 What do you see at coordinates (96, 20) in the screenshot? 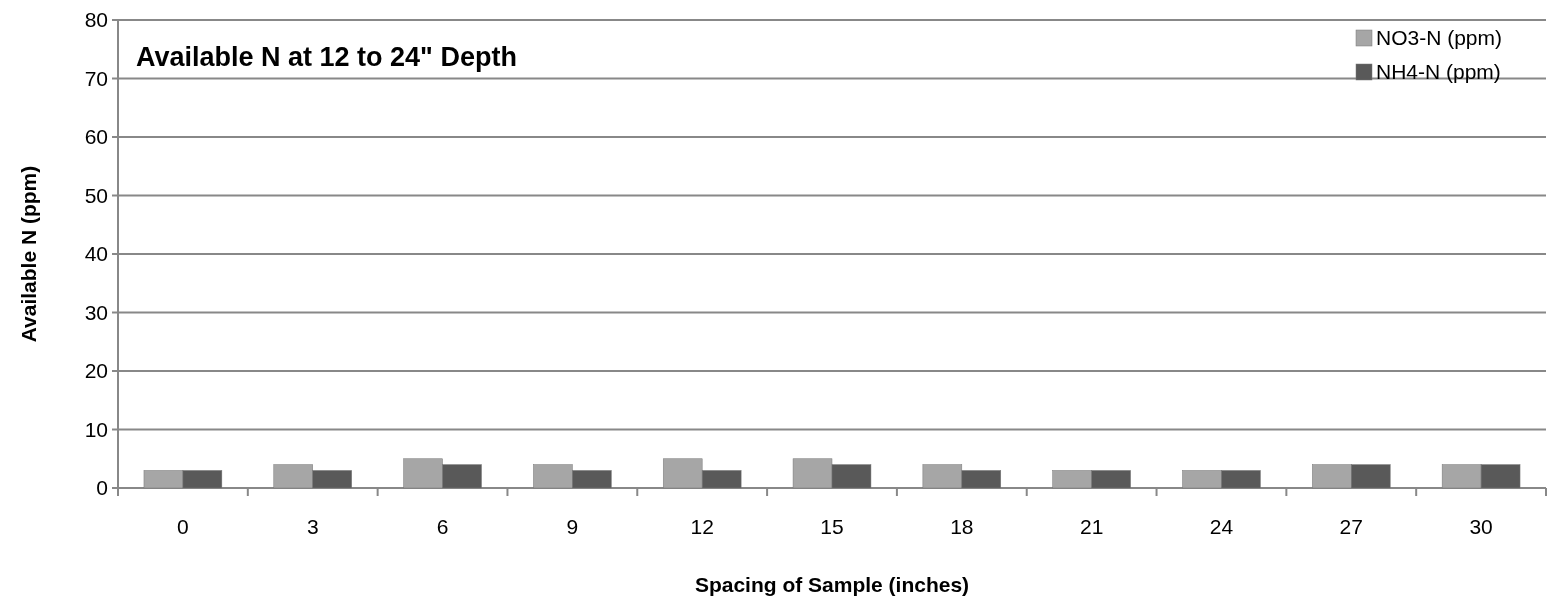
I see `y-tick-label: 80` at bounding box center [96, 20].